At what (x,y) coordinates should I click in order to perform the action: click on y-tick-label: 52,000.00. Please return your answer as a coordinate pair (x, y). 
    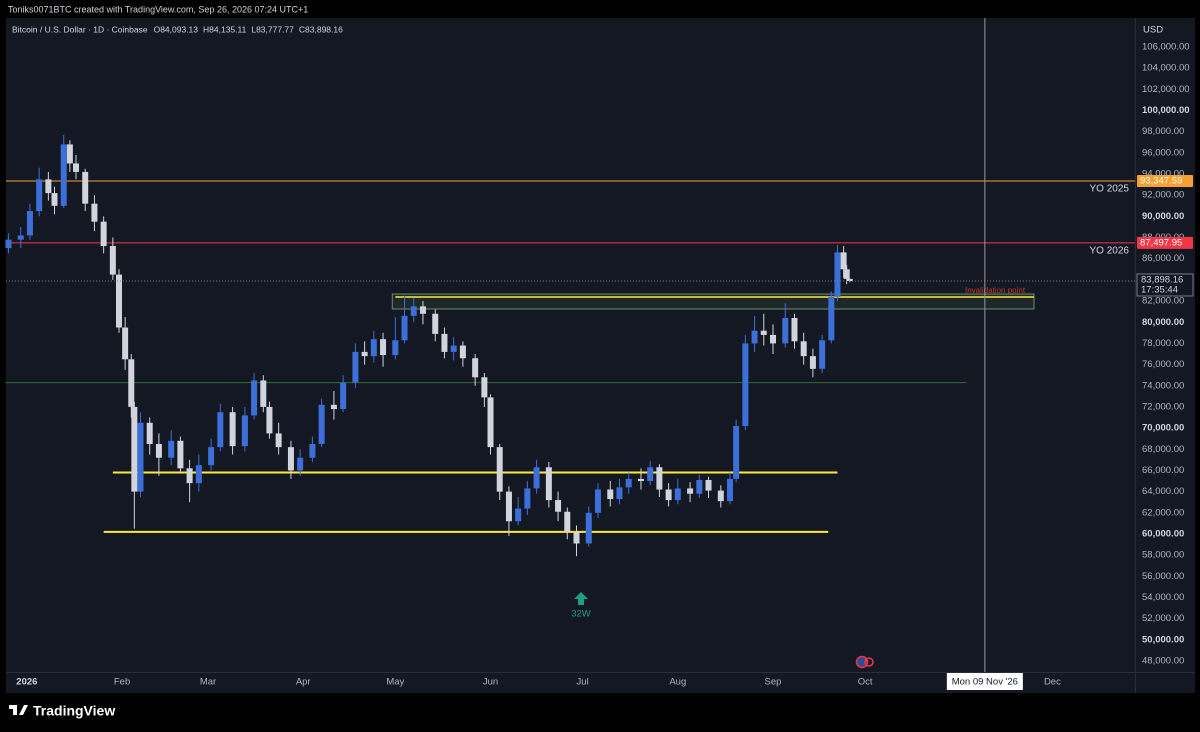
    Looking at the image, I should click on (1163, 618).